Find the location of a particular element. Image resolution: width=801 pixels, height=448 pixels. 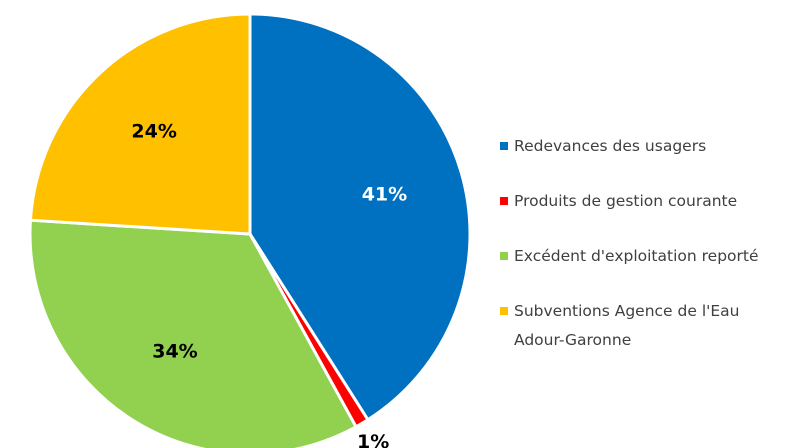

slice-label: 24% is located at coordinates (153, 131).